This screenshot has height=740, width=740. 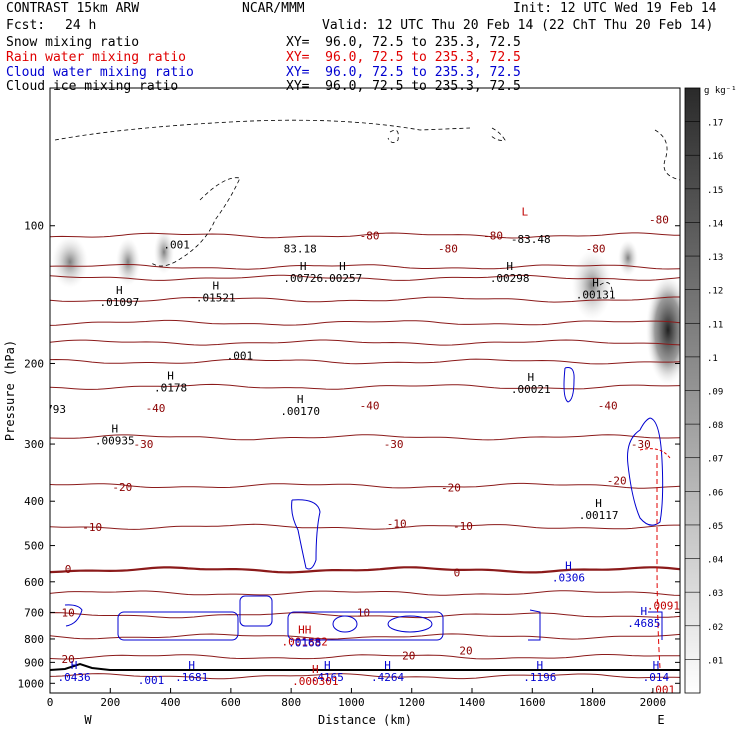 What do you see at coordinates (315, 681) in the screenshot?
I see `maximum-value: .000301` at bounding box center [315, 681].